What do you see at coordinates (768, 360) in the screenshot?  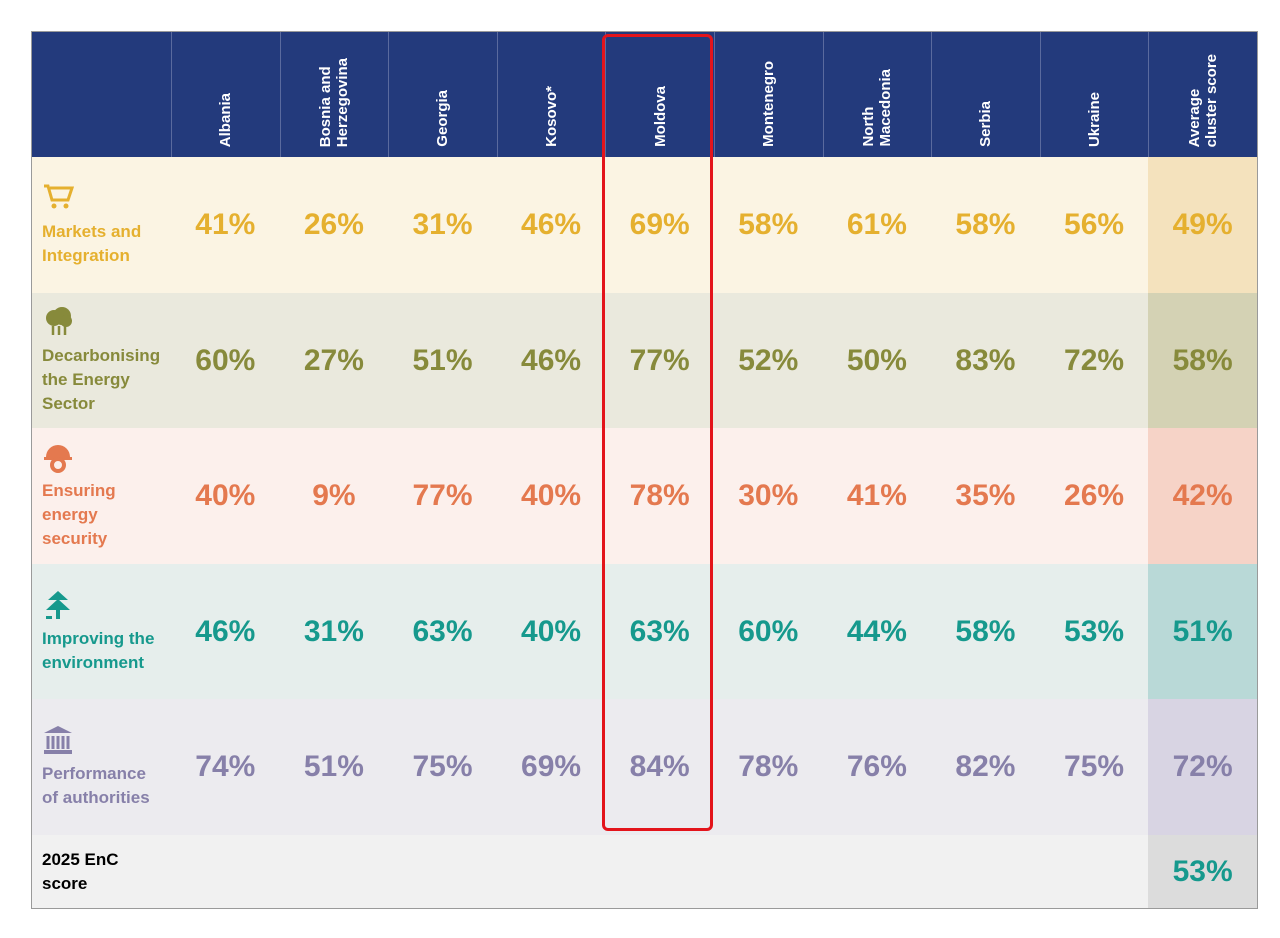 I see `score-cell: 52%` at bounding box center [768, 360].